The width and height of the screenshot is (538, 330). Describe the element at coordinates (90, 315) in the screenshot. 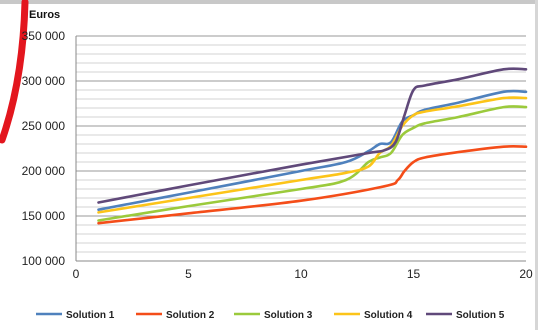

I see `legend-label-1: Solution 1` at that location.